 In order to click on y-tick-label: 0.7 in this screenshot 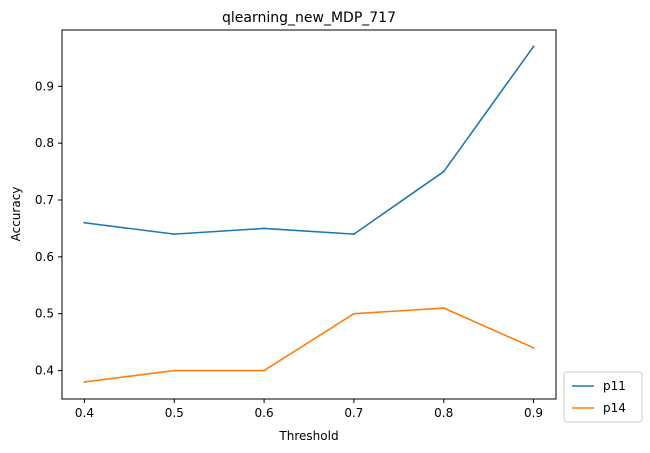, I will do `click(44, 200)`.